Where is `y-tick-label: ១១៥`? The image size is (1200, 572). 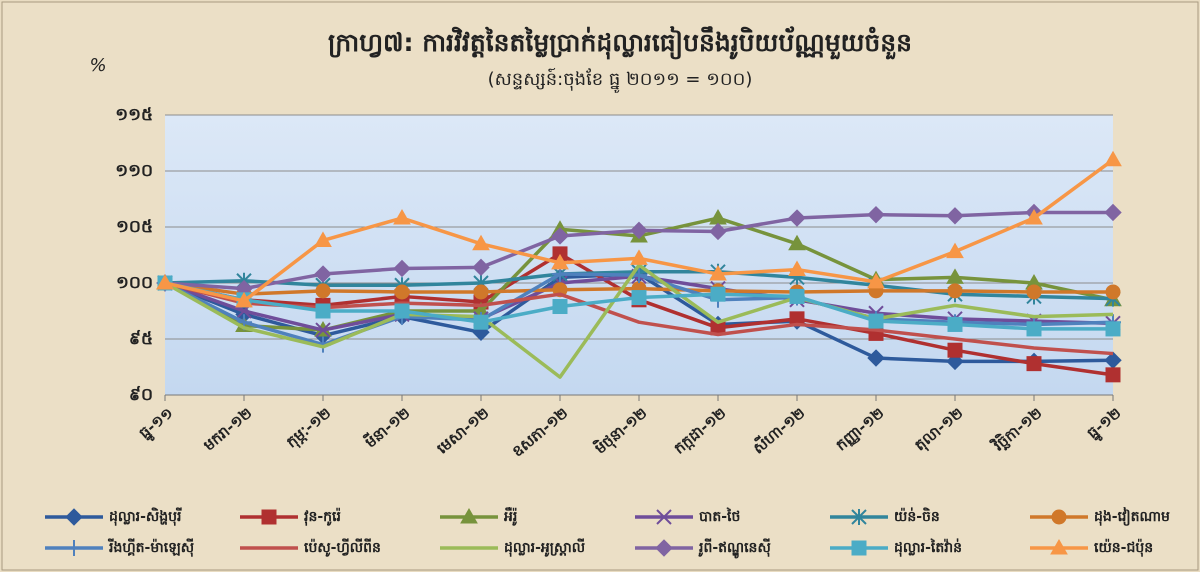 y-tick-label: ១១៥ is located at coordinates (134, 115).